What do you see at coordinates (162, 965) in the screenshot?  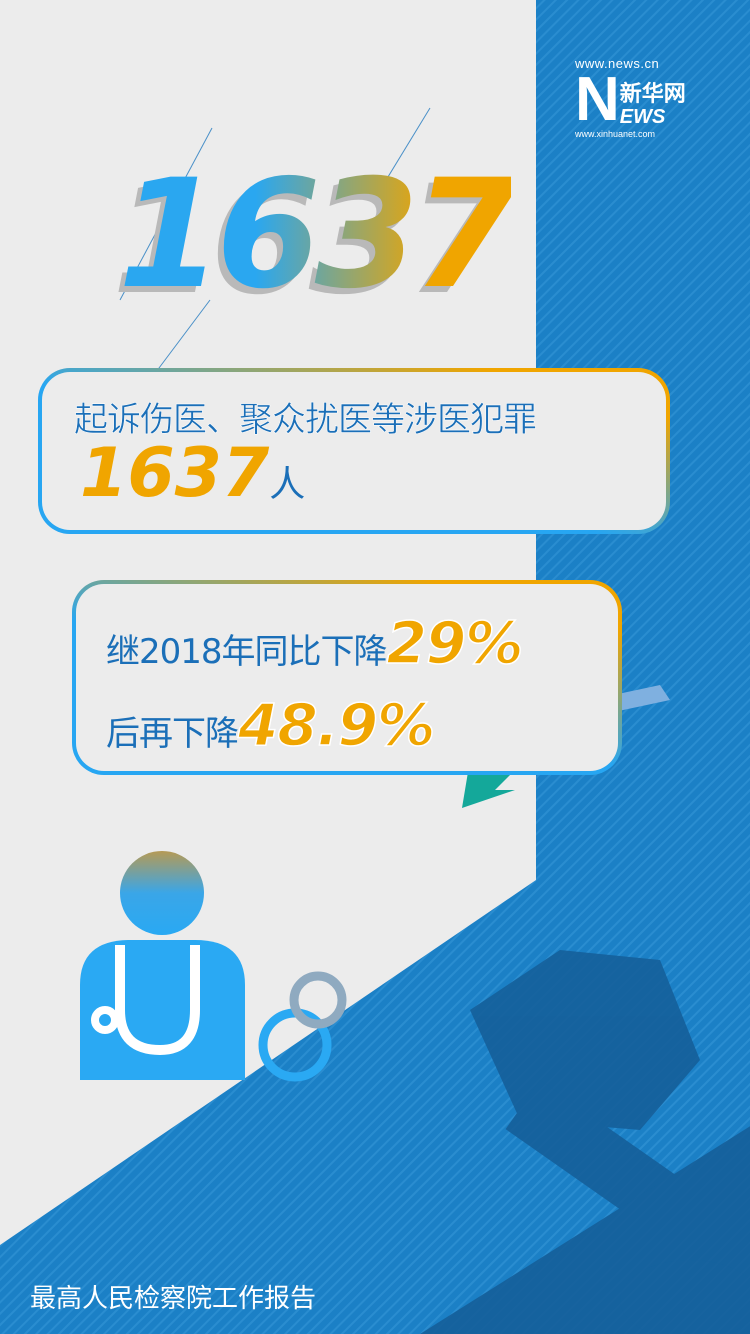 I see `doctor-icon` at bounding box center [162, 965].